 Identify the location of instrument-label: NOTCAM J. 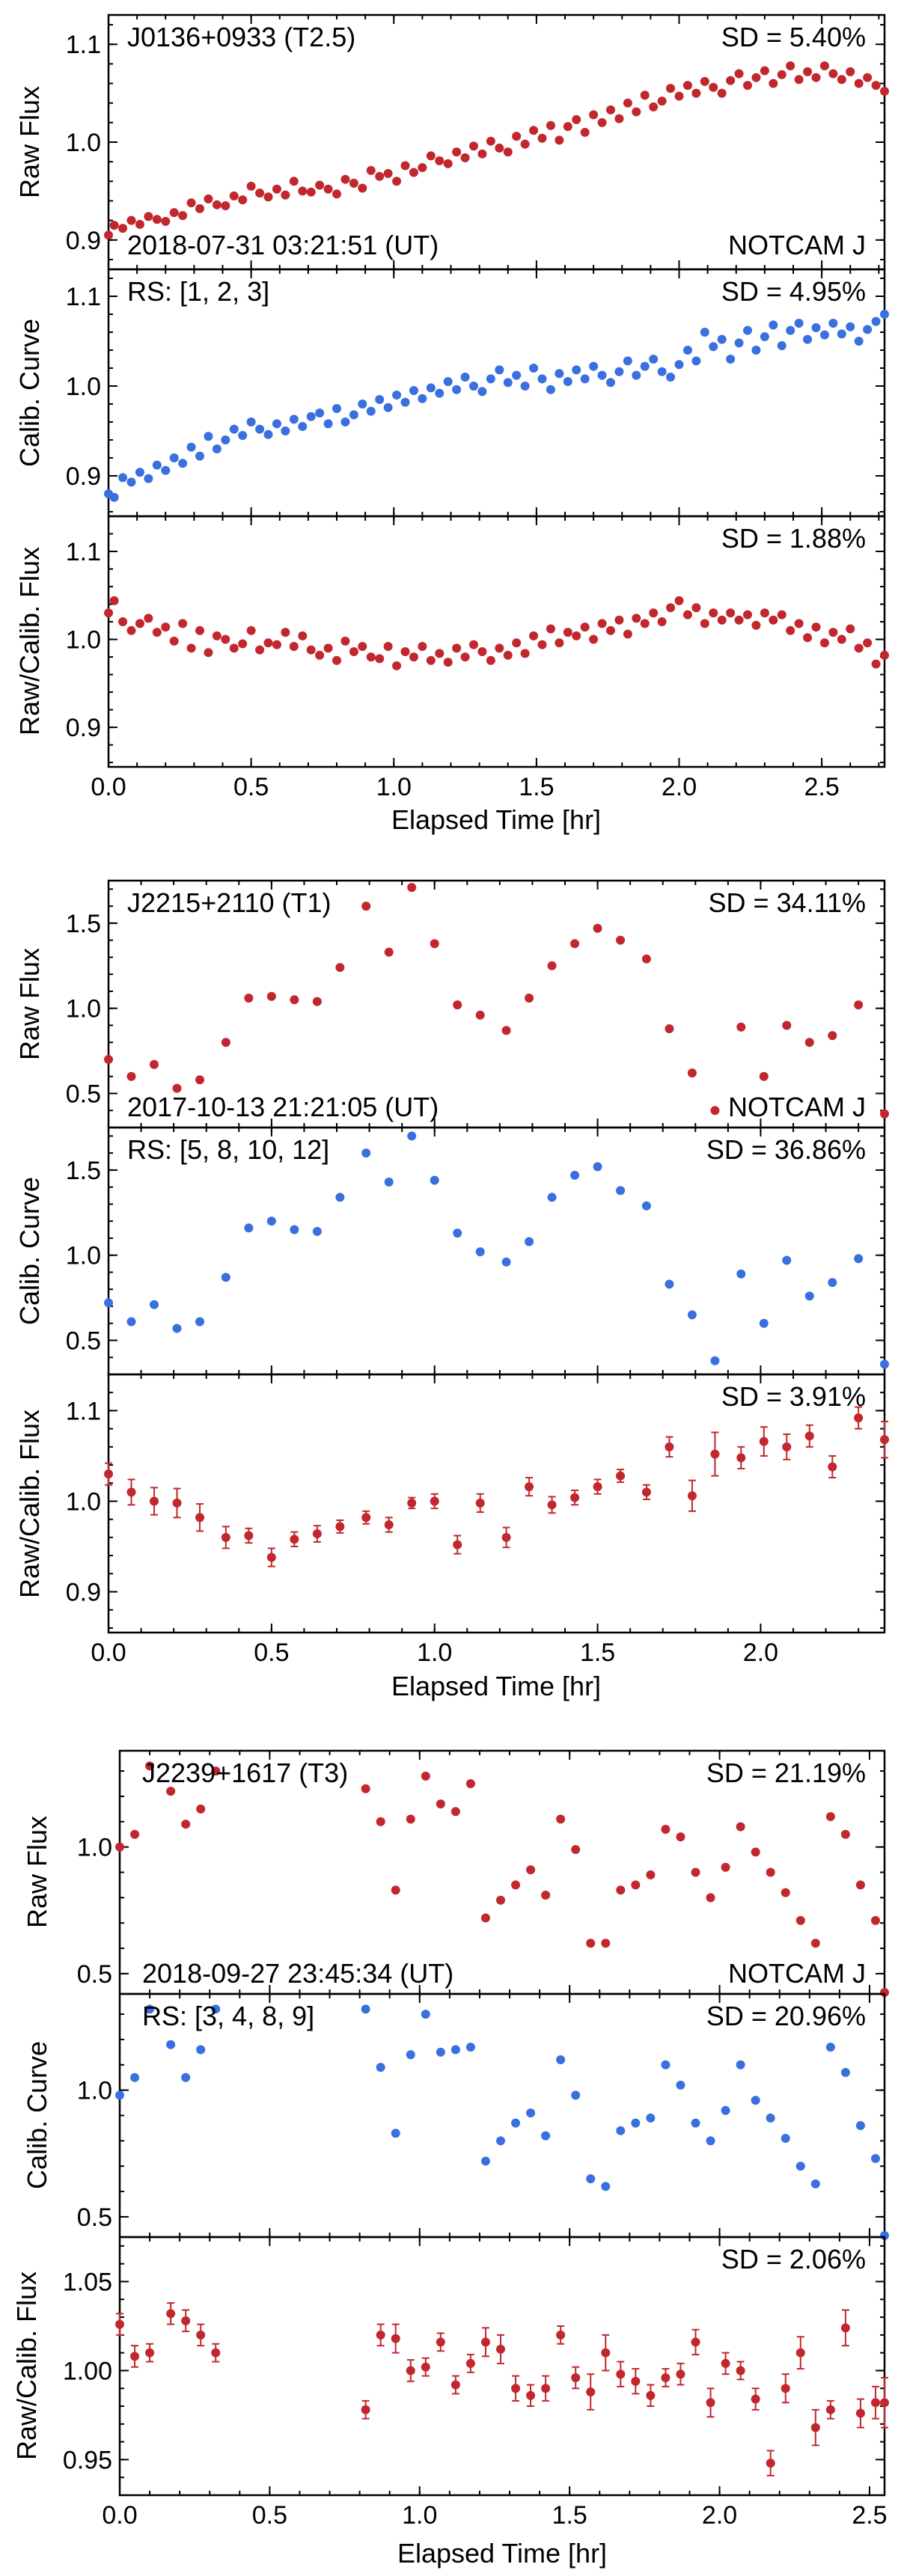
(797, 1107).